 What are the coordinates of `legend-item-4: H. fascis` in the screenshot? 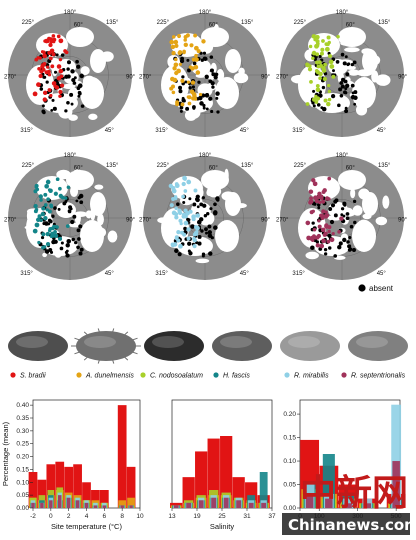 It's located at (231, 376).